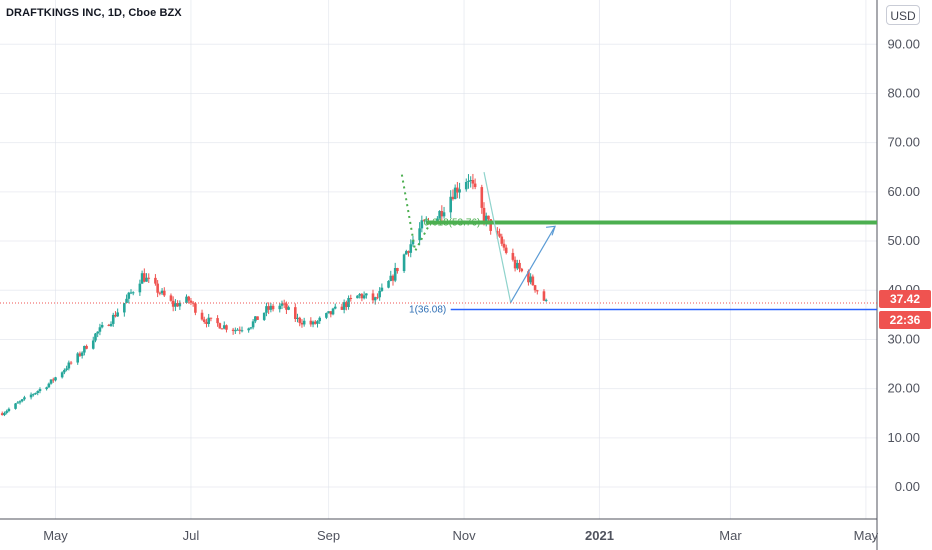  What do you see at coordinates (905, 320) in the screenshot?
I see `countdown-badge: 22:36` at bounding box center [905, 320].